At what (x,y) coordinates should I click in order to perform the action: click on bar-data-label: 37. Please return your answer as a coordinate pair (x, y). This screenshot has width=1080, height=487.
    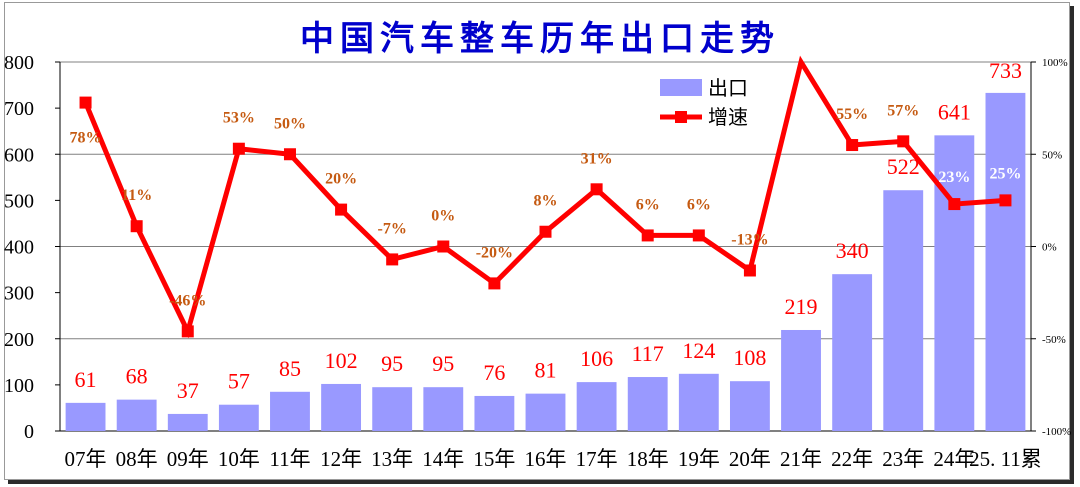
    Looking at the image, I should click on (188, 390).